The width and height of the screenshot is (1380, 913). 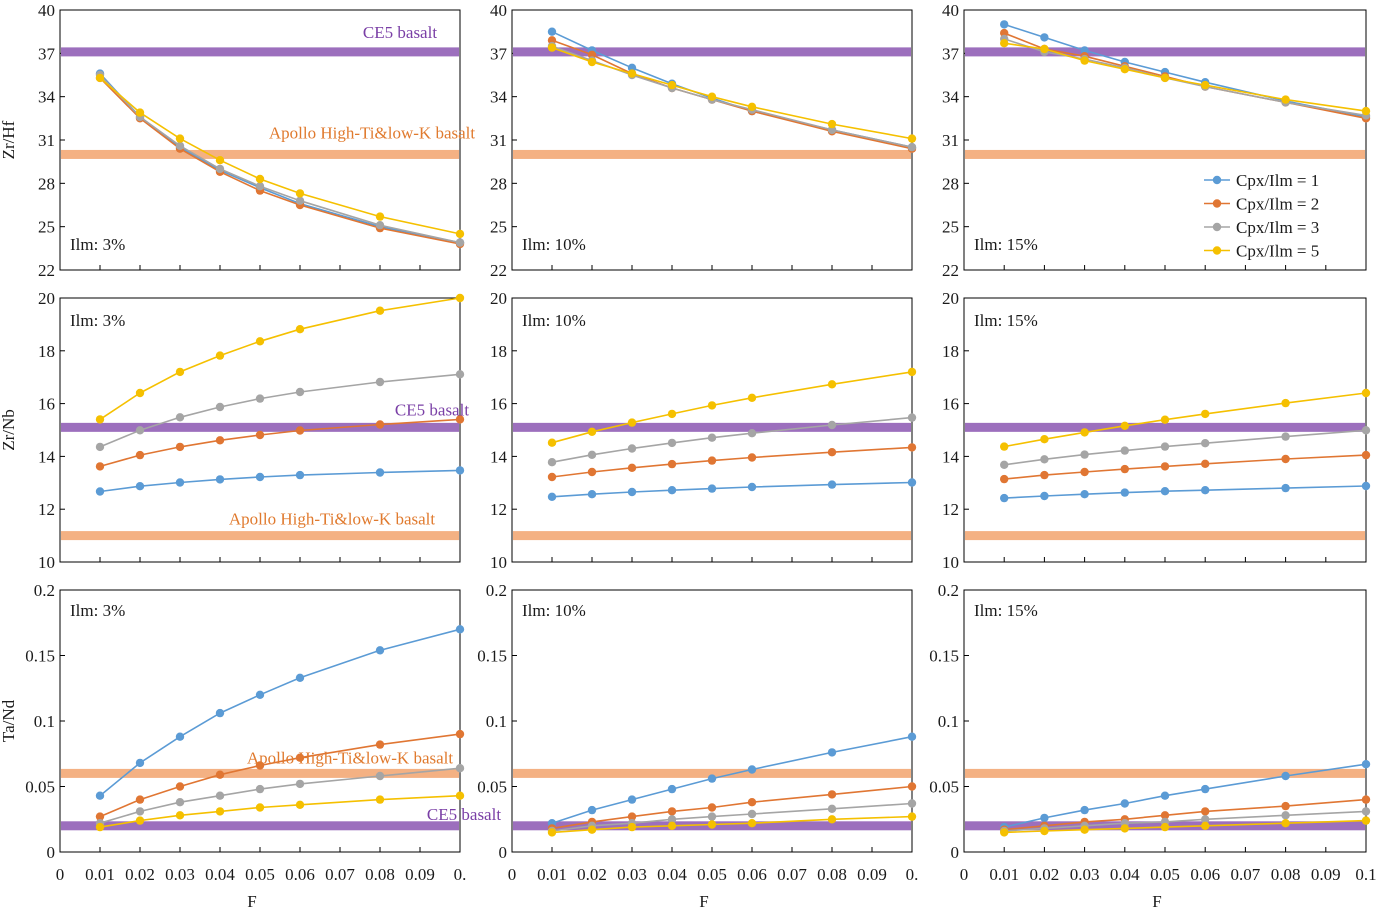 I want to click on y-tick-label: 31, so click(x=498, y=140).